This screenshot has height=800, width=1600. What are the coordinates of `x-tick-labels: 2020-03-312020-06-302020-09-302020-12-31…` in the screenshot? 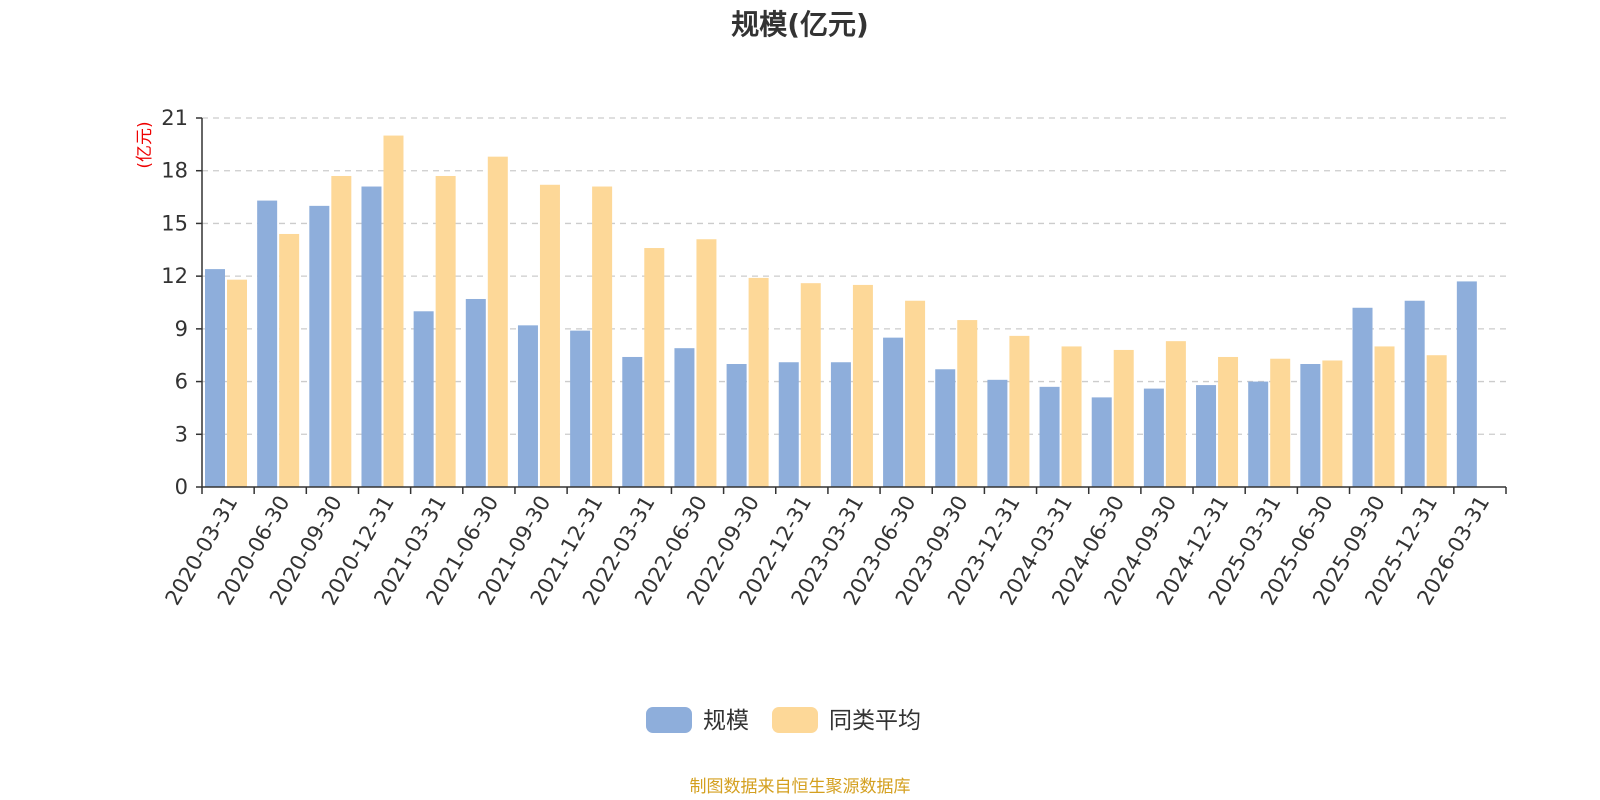 It's located at (828, 551).